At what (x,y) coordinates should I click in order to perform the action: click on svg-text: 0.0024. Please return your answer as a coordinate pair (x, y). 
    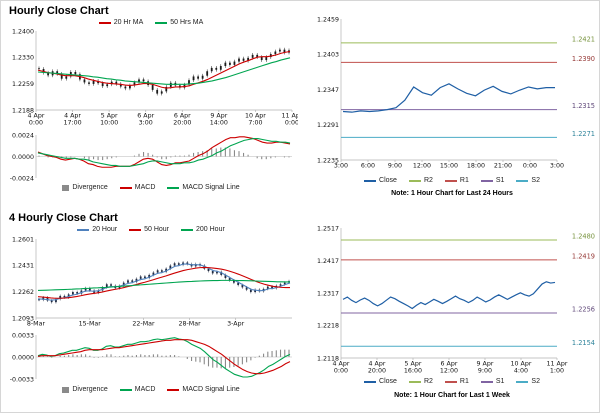
    Looking at the image, I should click on (23, 135).